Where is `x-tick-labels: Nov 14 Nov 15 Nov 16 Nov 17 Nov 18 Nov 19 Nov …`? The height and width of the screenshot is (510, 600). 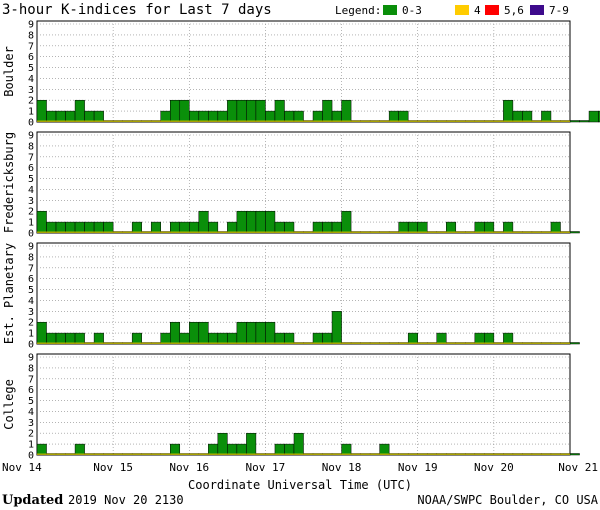
x-tick-labels: Nov 14 Nov 15 Nov 16 Nov 17 Nov 18 Nov 19 Nov … is located at coordinates (300, 467).